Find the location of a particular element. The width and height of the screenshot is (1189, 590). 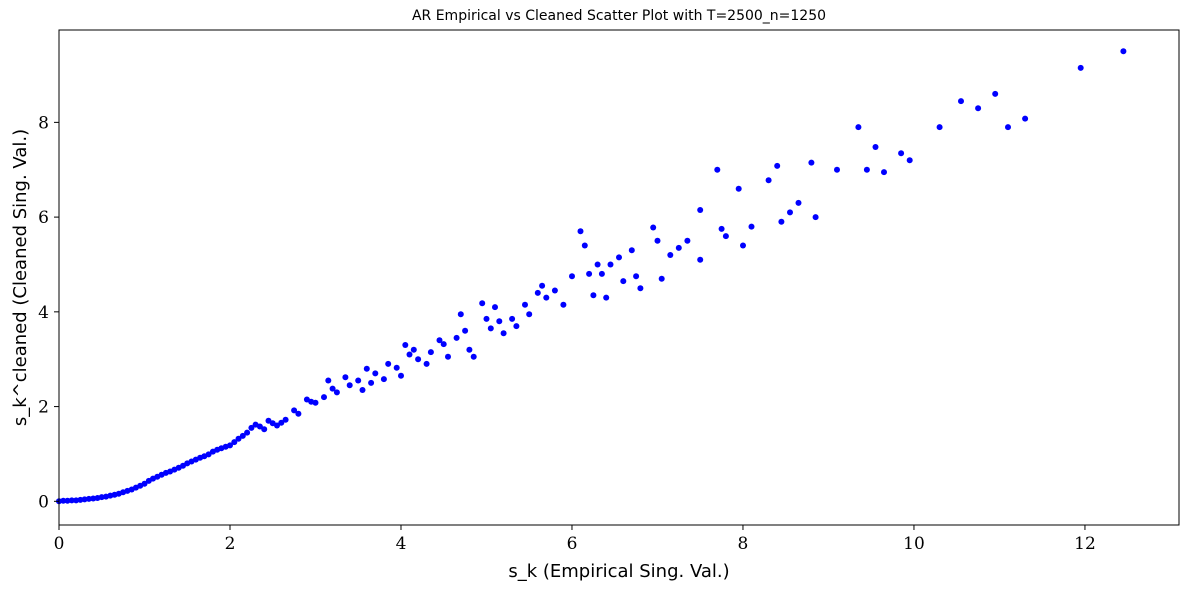

y-axis-ticks: 0 2 4 6 8 is located at coordinates (48, 312).